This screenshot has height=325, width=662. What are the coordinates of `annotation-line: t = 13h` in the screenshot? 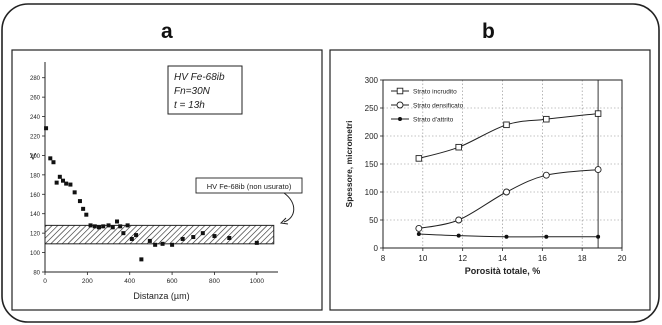 It's located at (189, 105).